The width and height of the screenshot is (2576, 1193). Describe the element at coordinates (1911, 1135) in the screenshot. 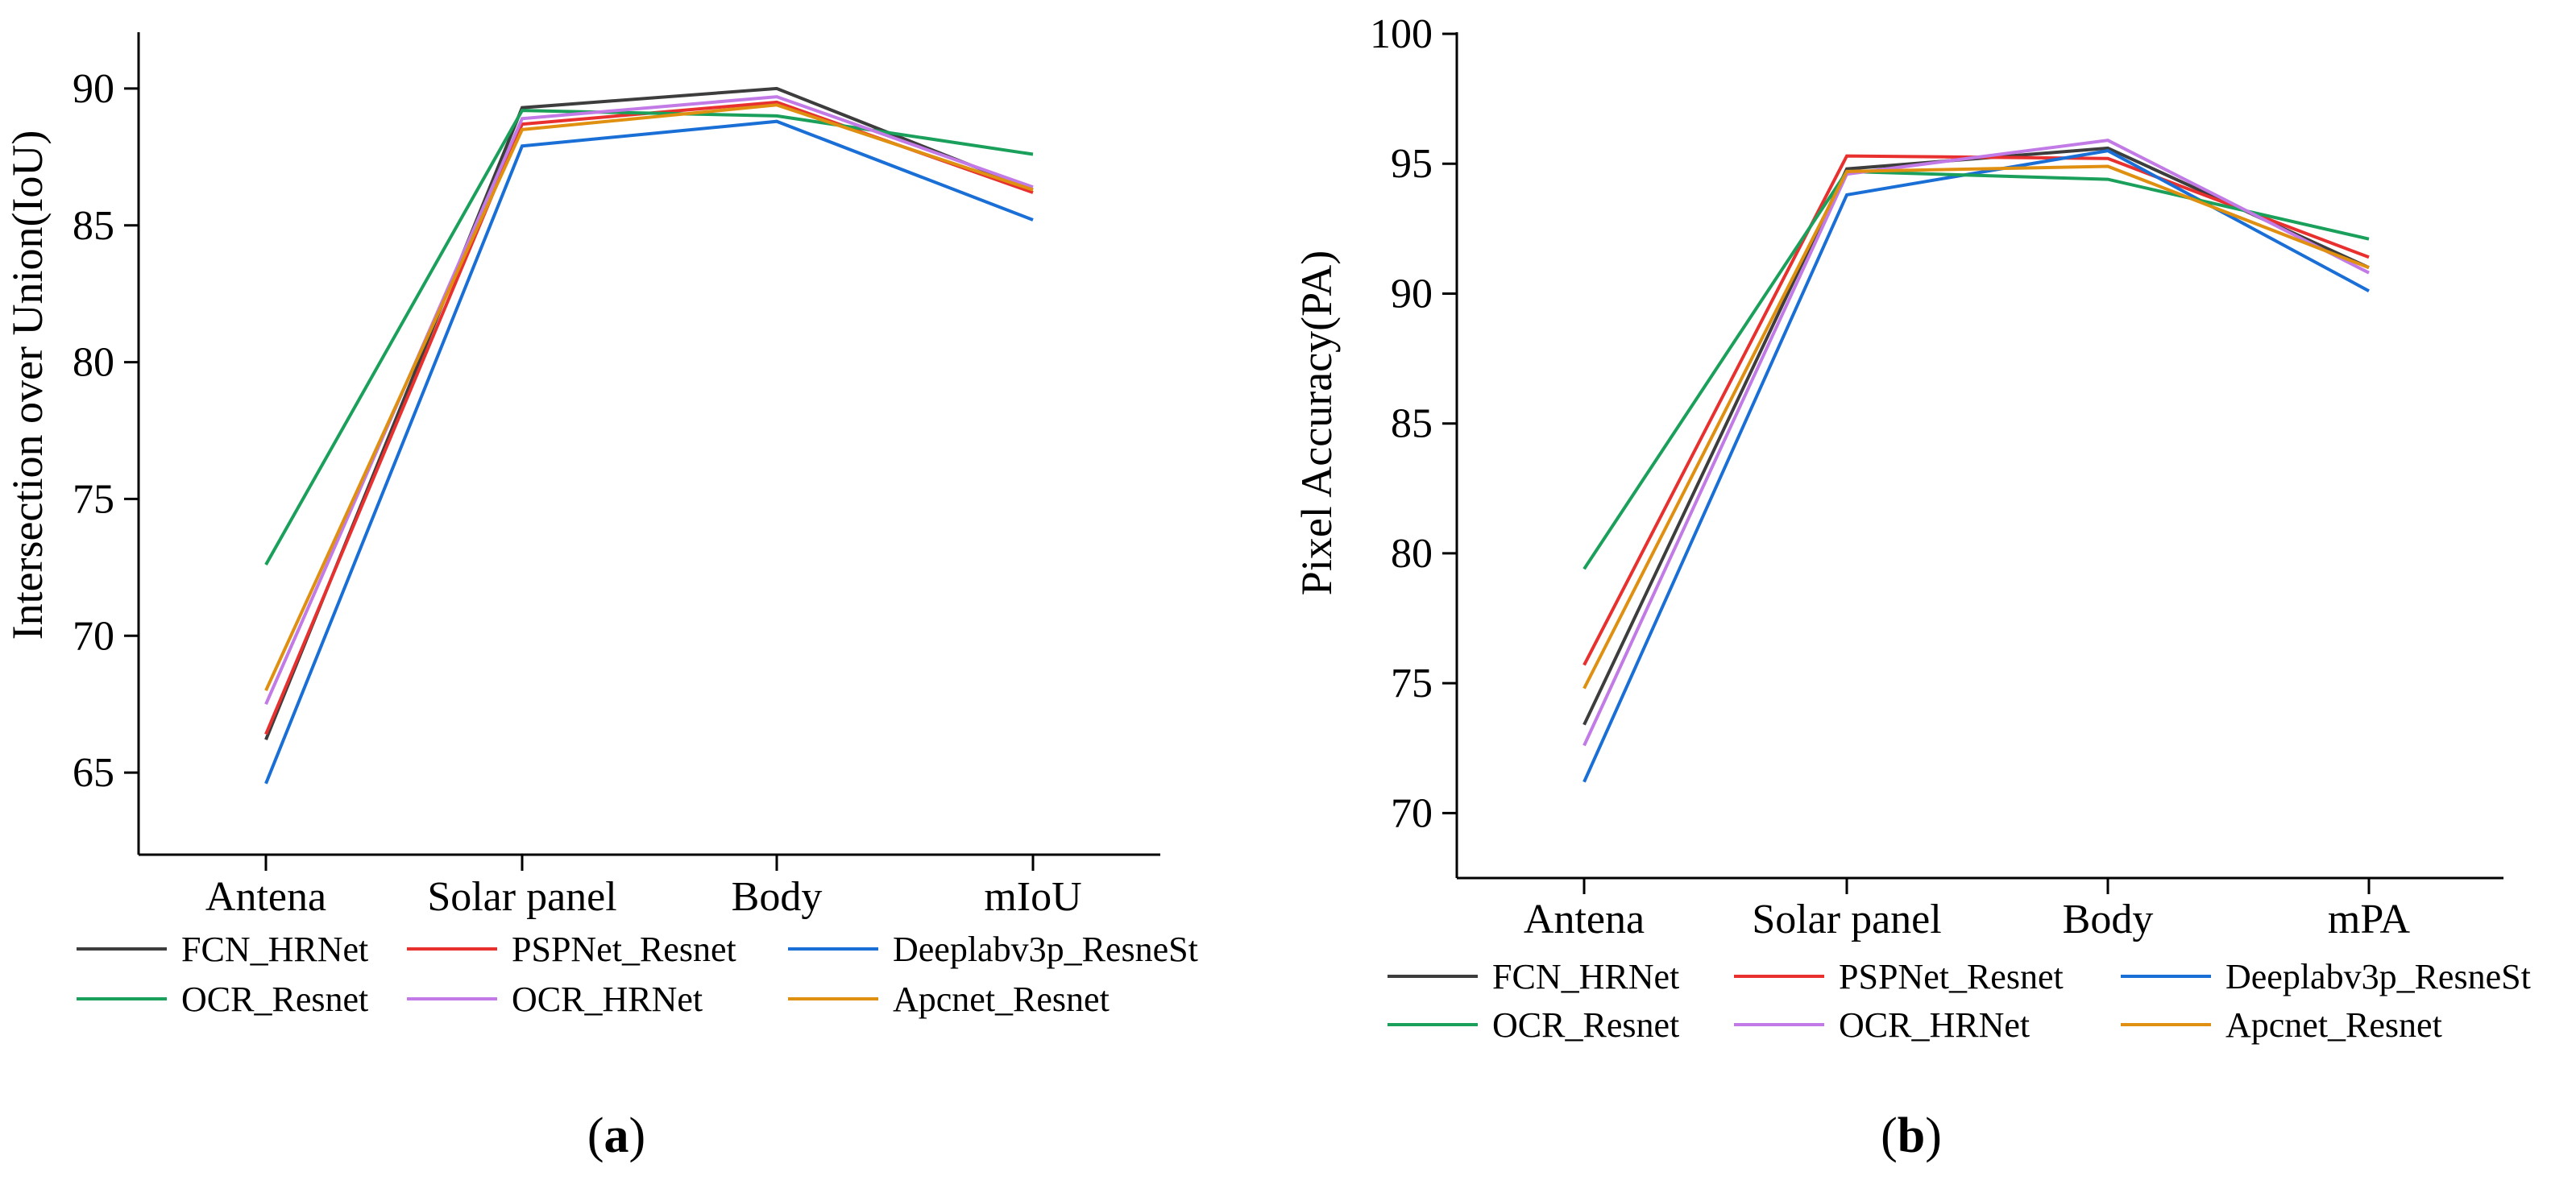

I see `panel-label: (b)` at that location.